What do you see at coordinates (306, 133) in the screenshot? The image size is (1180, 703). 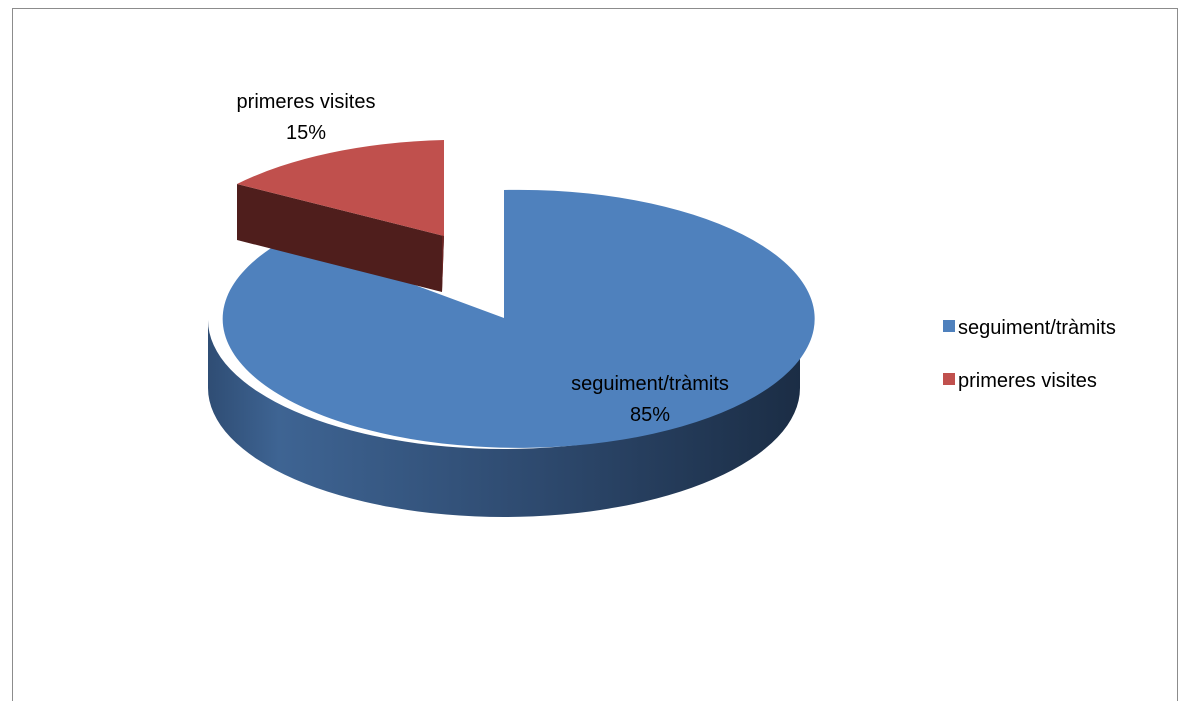 I see `label-primeres-value: 15%` at bounding box center [306, 133].